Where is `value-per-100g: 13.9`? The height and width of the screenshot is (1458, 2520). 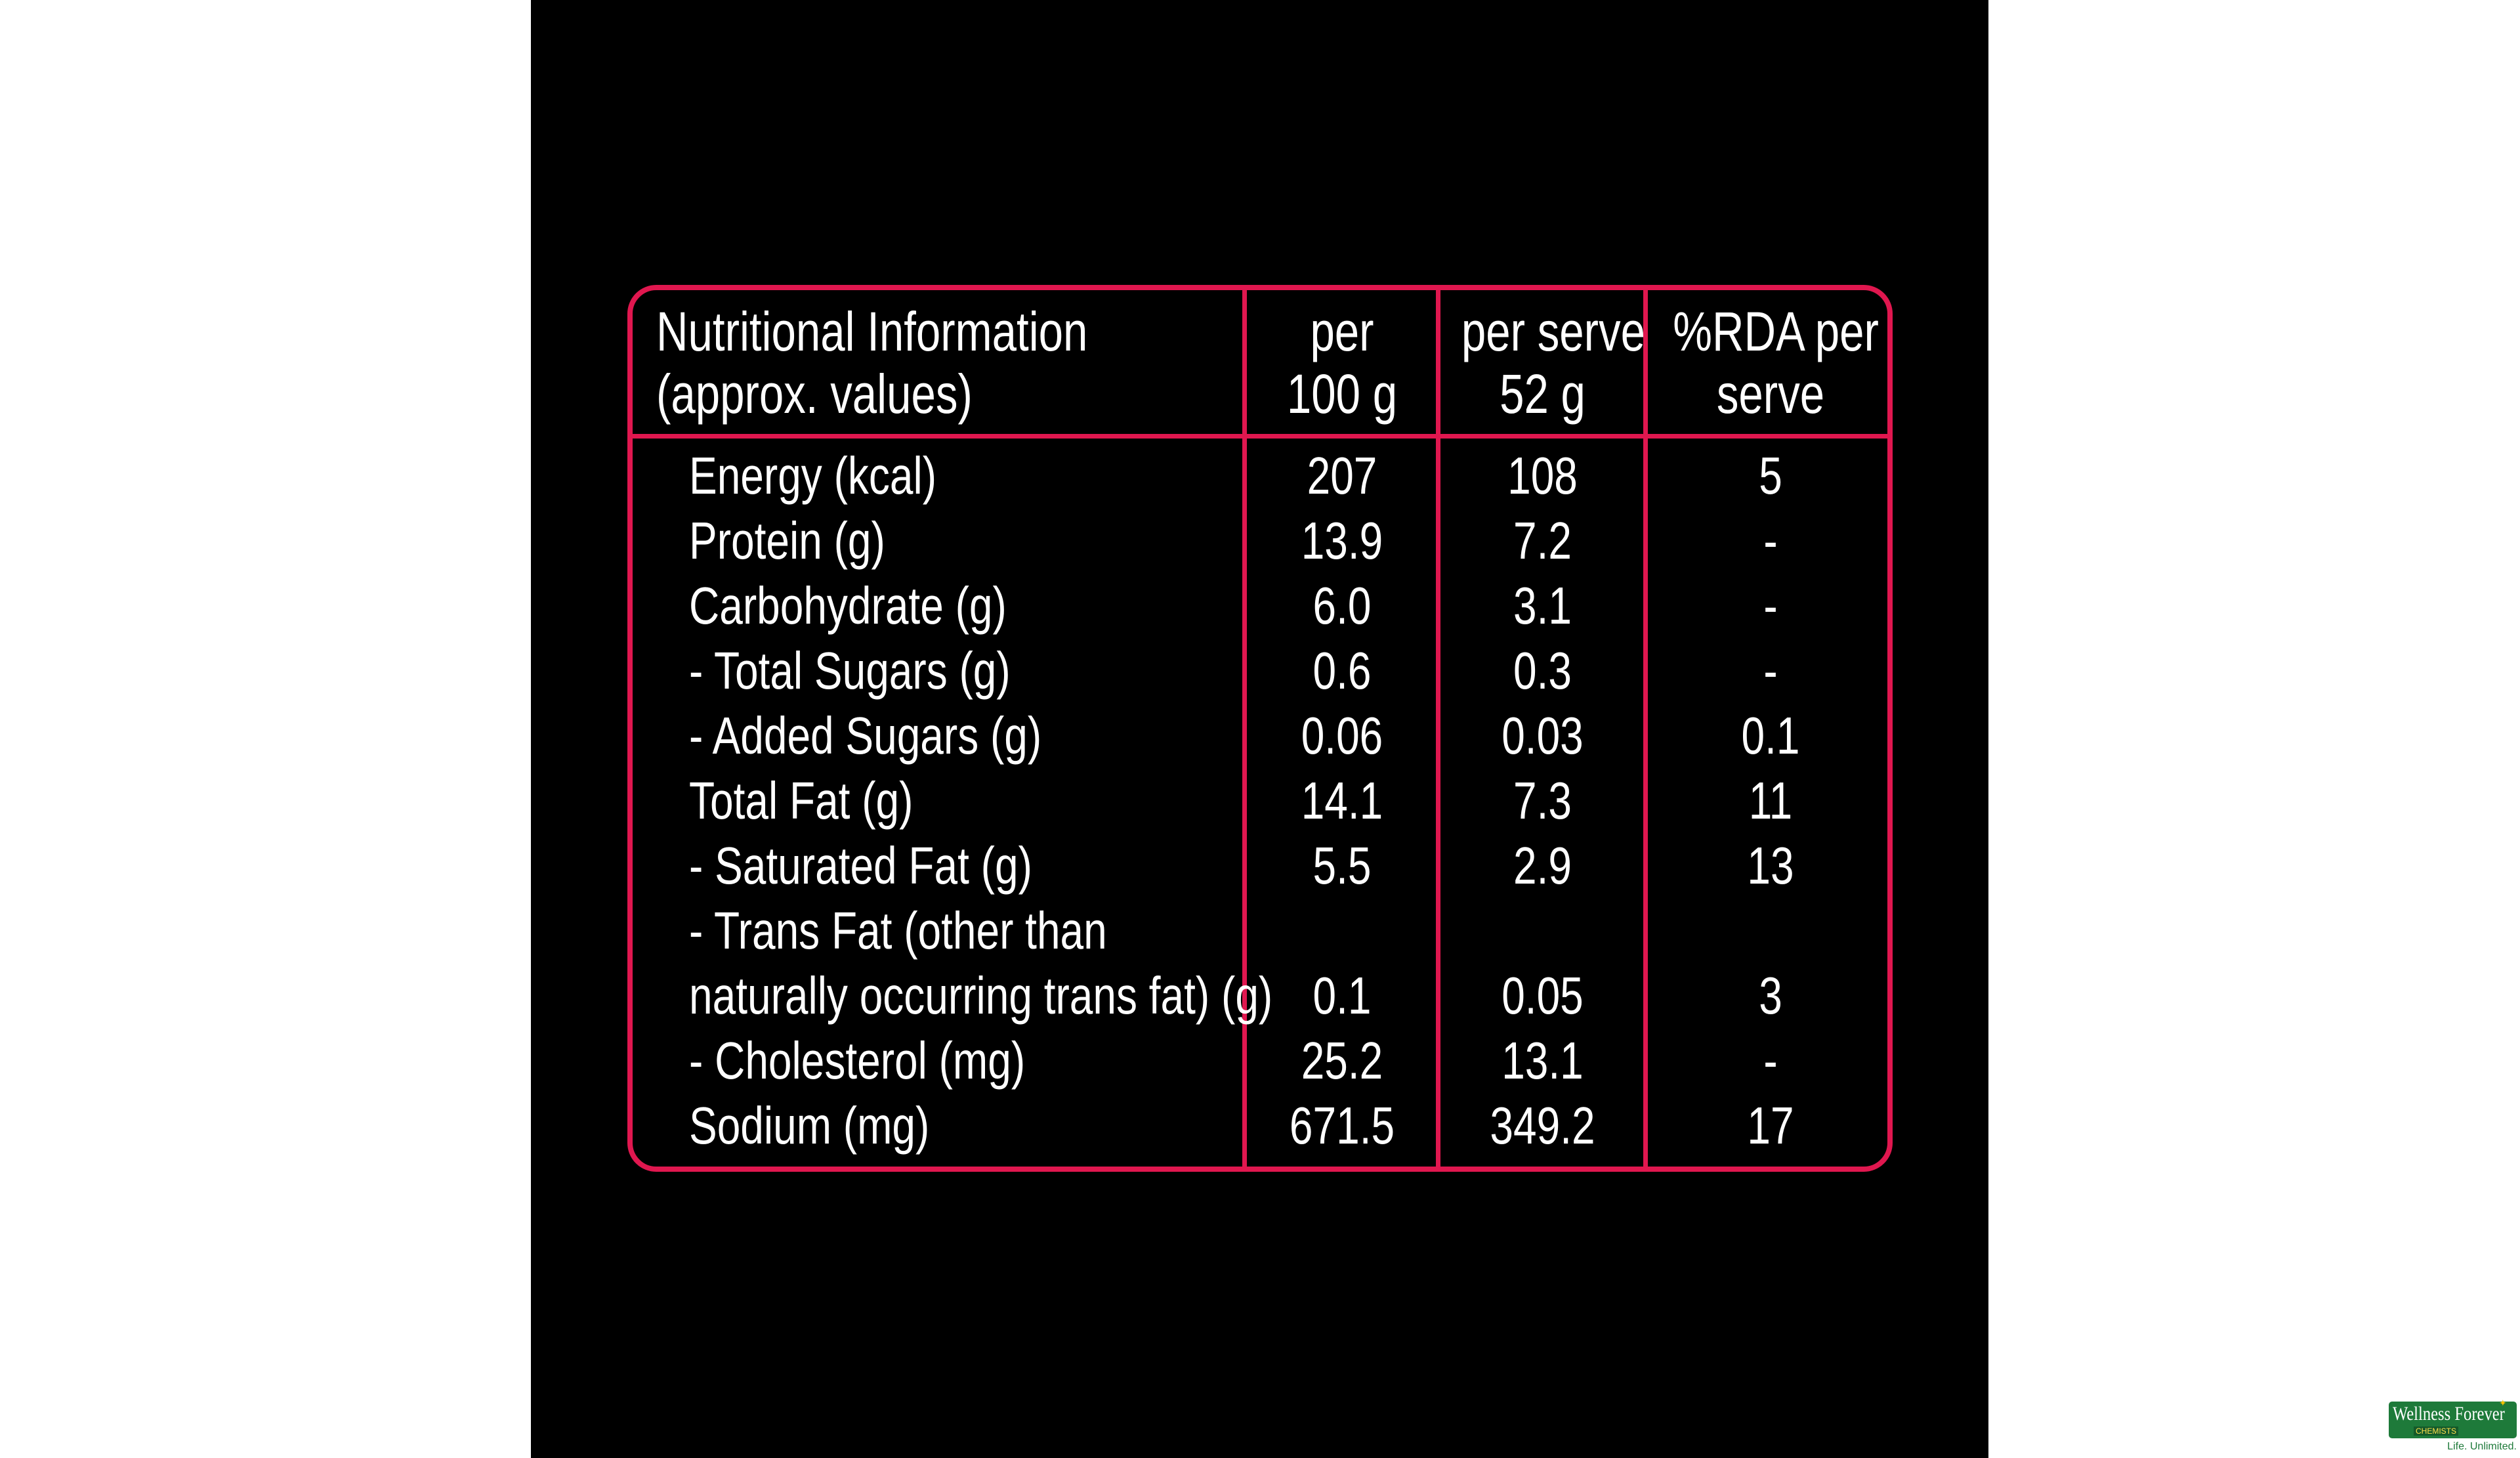
value-per-100g: 13.9 is located at coordinates (1342, 540).